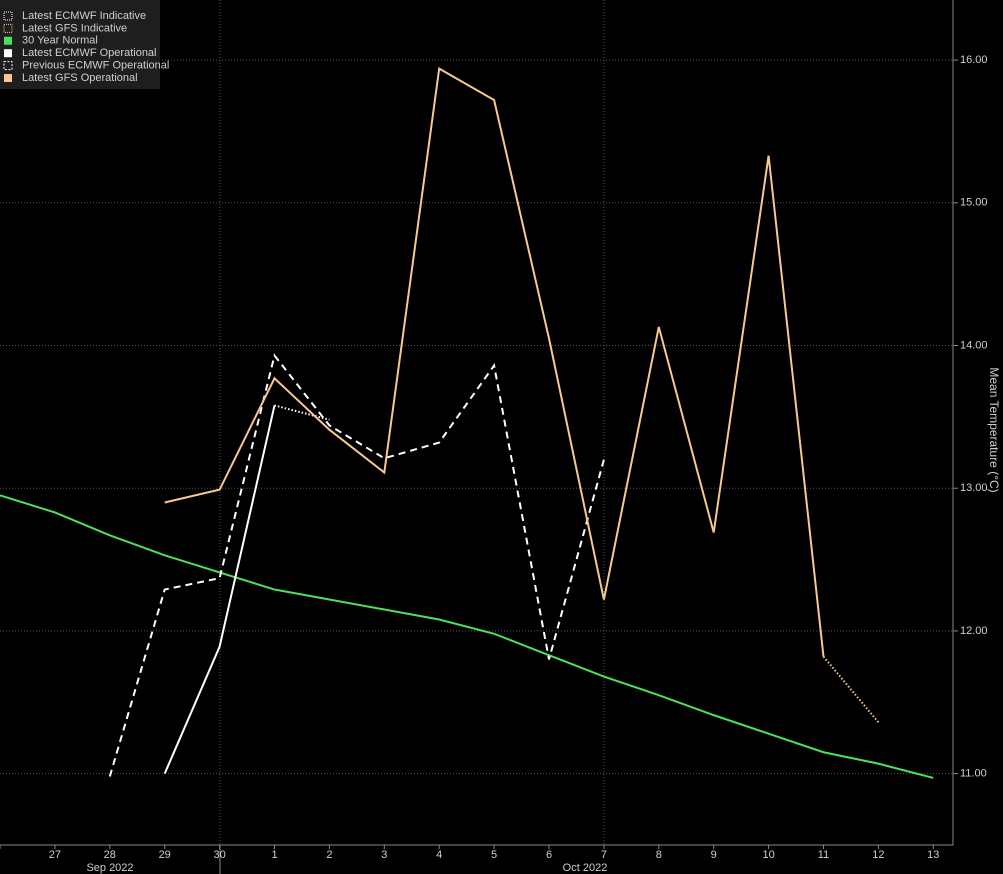 This screenshot has width=1003, height=874. I want to click on x-tick-label: 3, so click(384, 855).